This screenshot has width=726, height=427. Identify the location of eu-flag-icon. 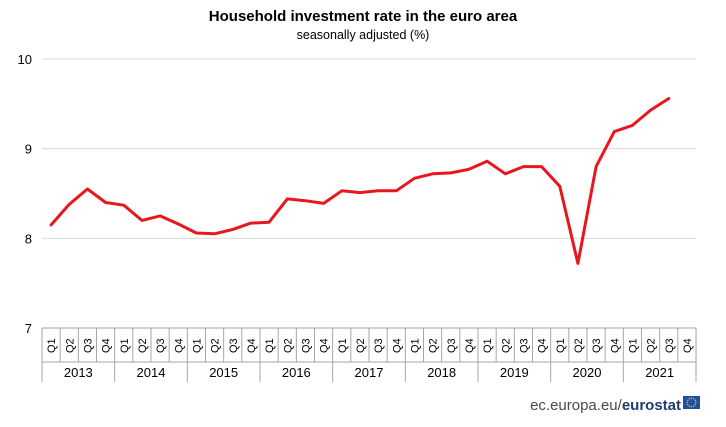
(691, 402).